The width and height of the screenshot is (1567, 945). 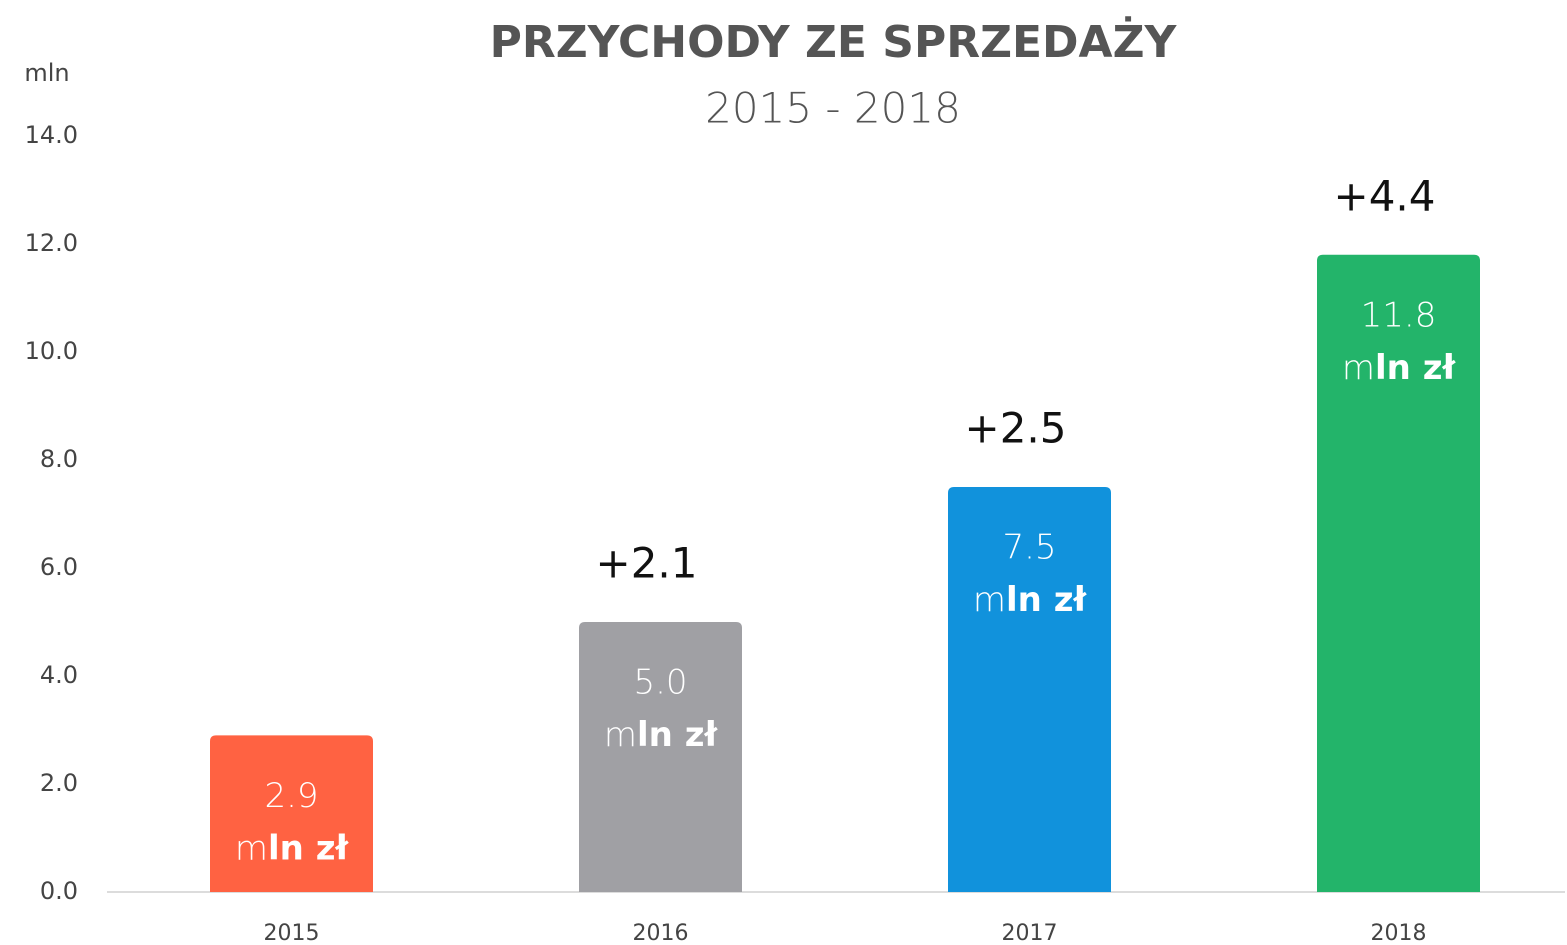 I want to click on change-label: +2.5, so click(x=1016, y=428).